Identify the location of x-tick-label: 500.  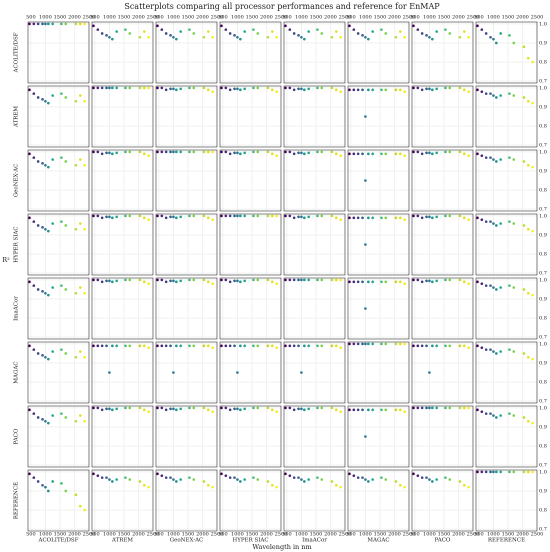
(287, 535).